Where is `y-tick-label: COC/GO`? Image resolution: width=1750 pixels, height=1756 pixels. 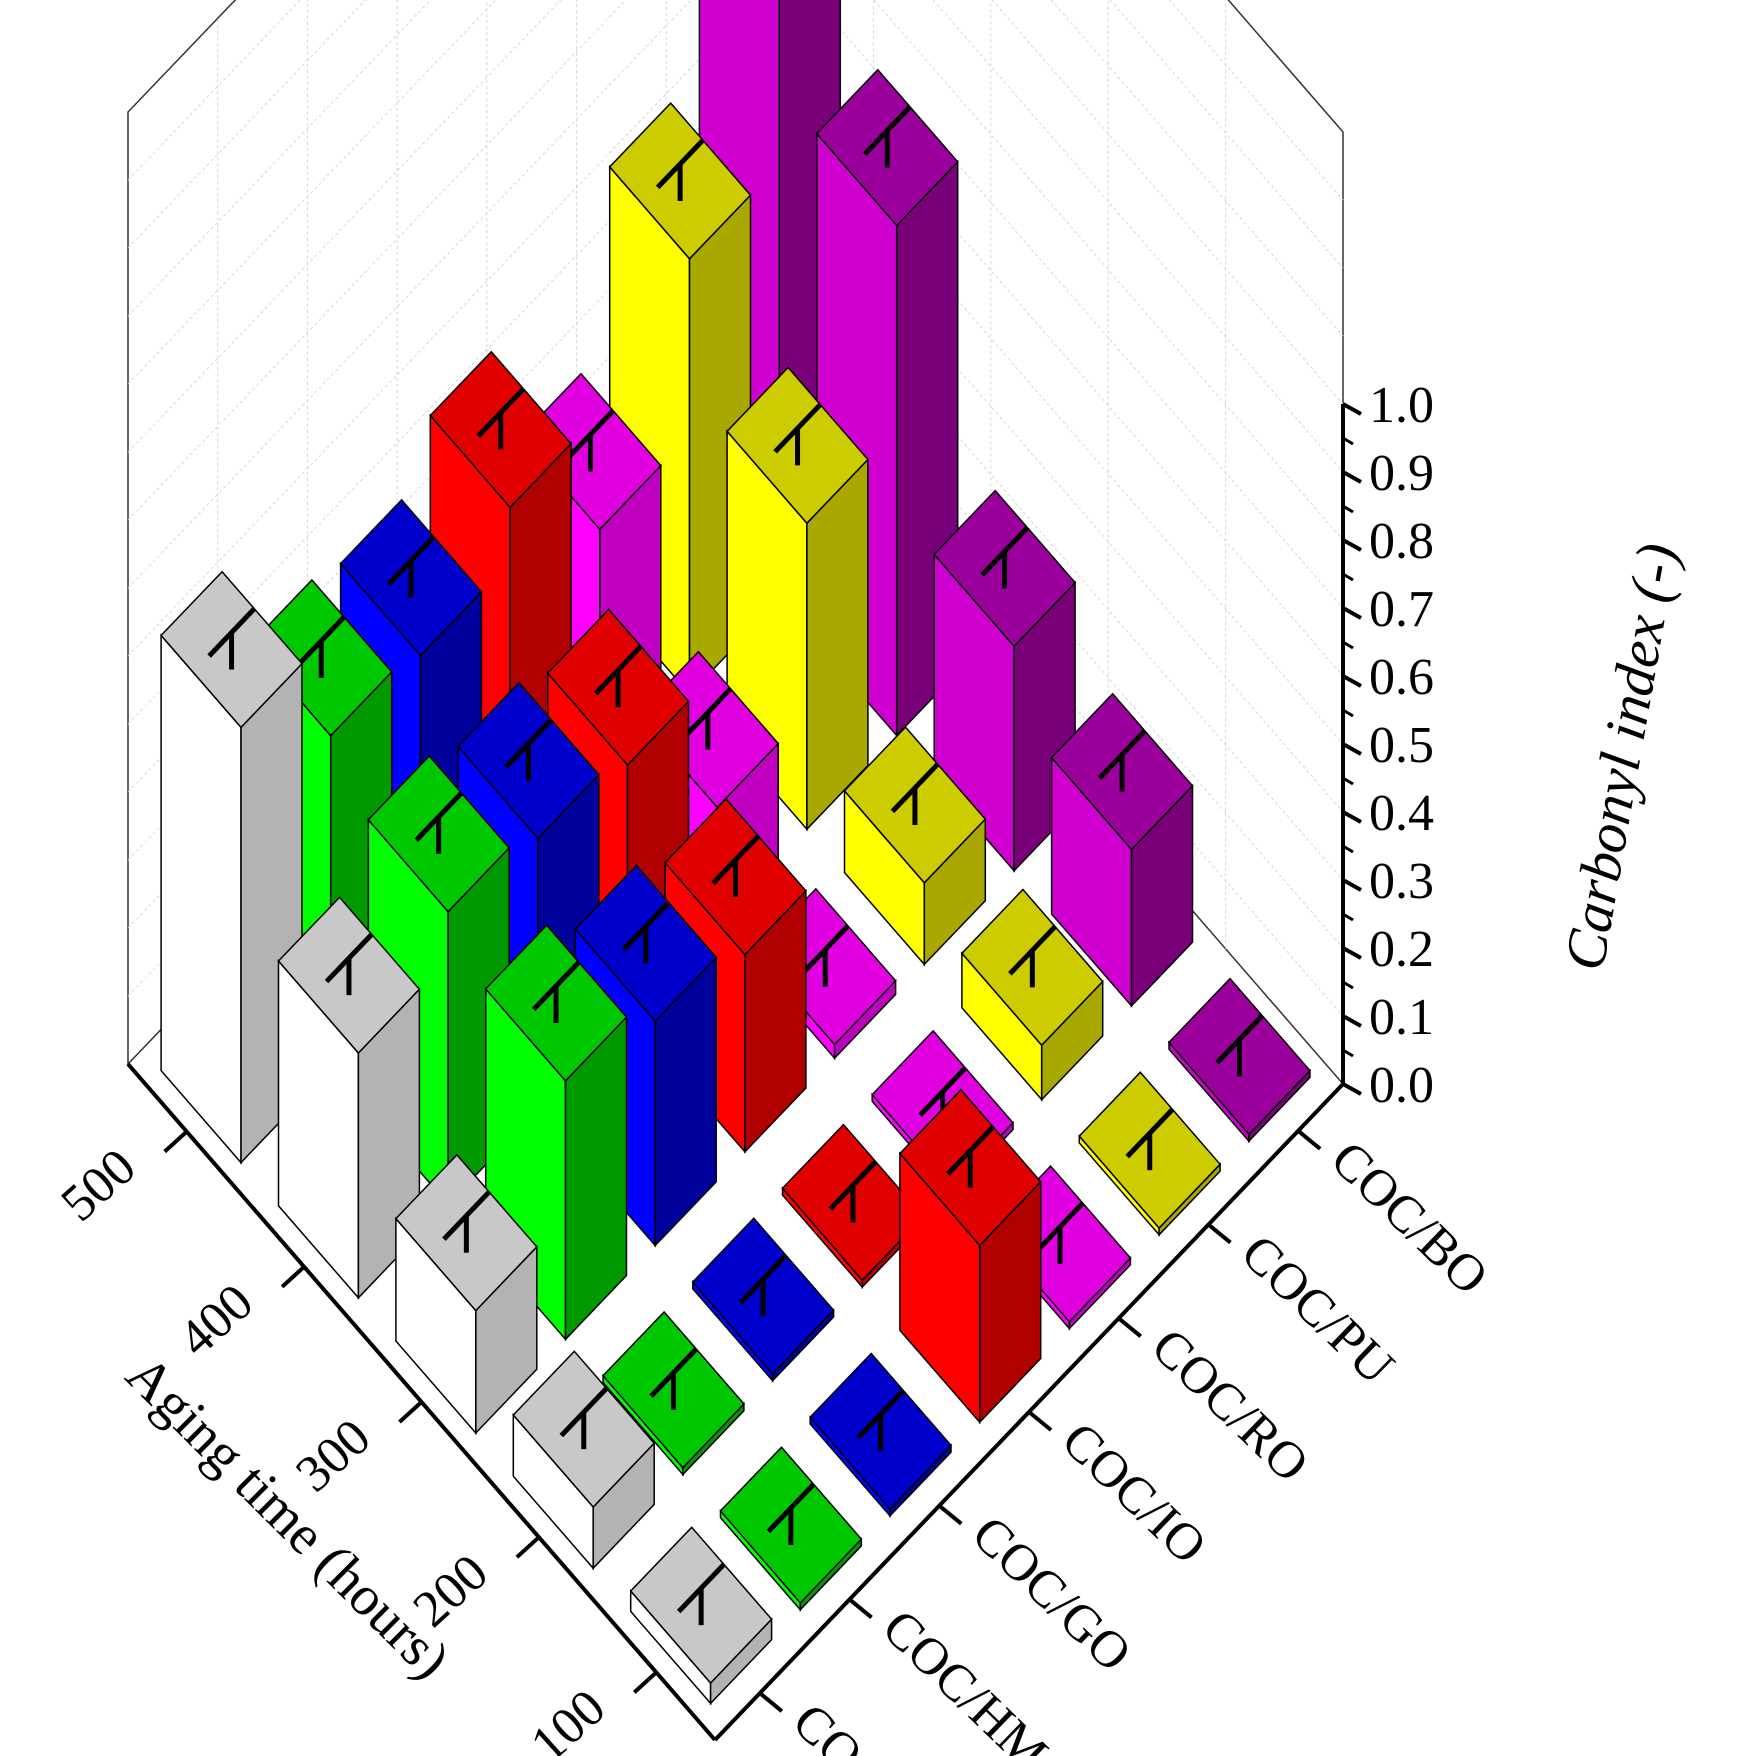 y-tick-label: COC/GO is located at coordinates (1051, 1593).